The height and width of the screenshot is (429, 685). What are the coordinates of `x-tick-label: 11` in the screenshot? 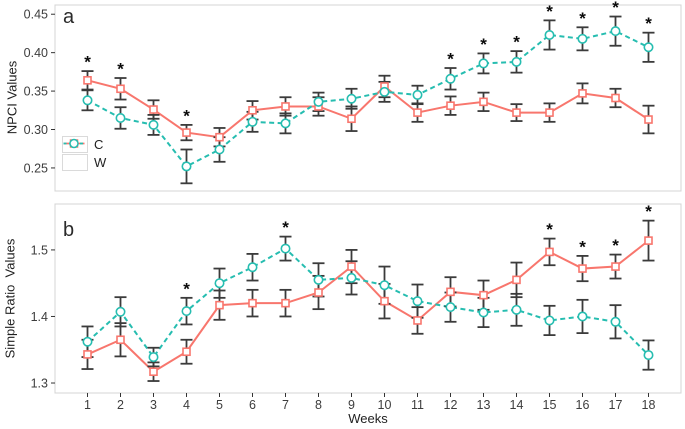 It's located at (417, 405).